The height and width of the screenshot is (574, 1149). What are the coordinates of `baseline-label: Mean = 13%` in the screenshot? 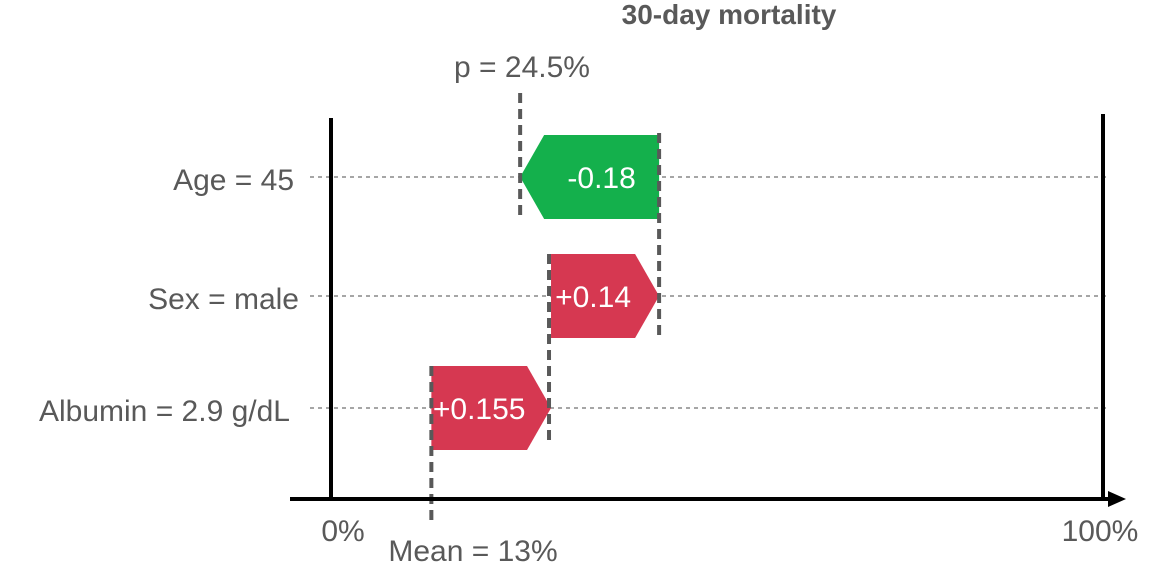 It's located at (472, 551).